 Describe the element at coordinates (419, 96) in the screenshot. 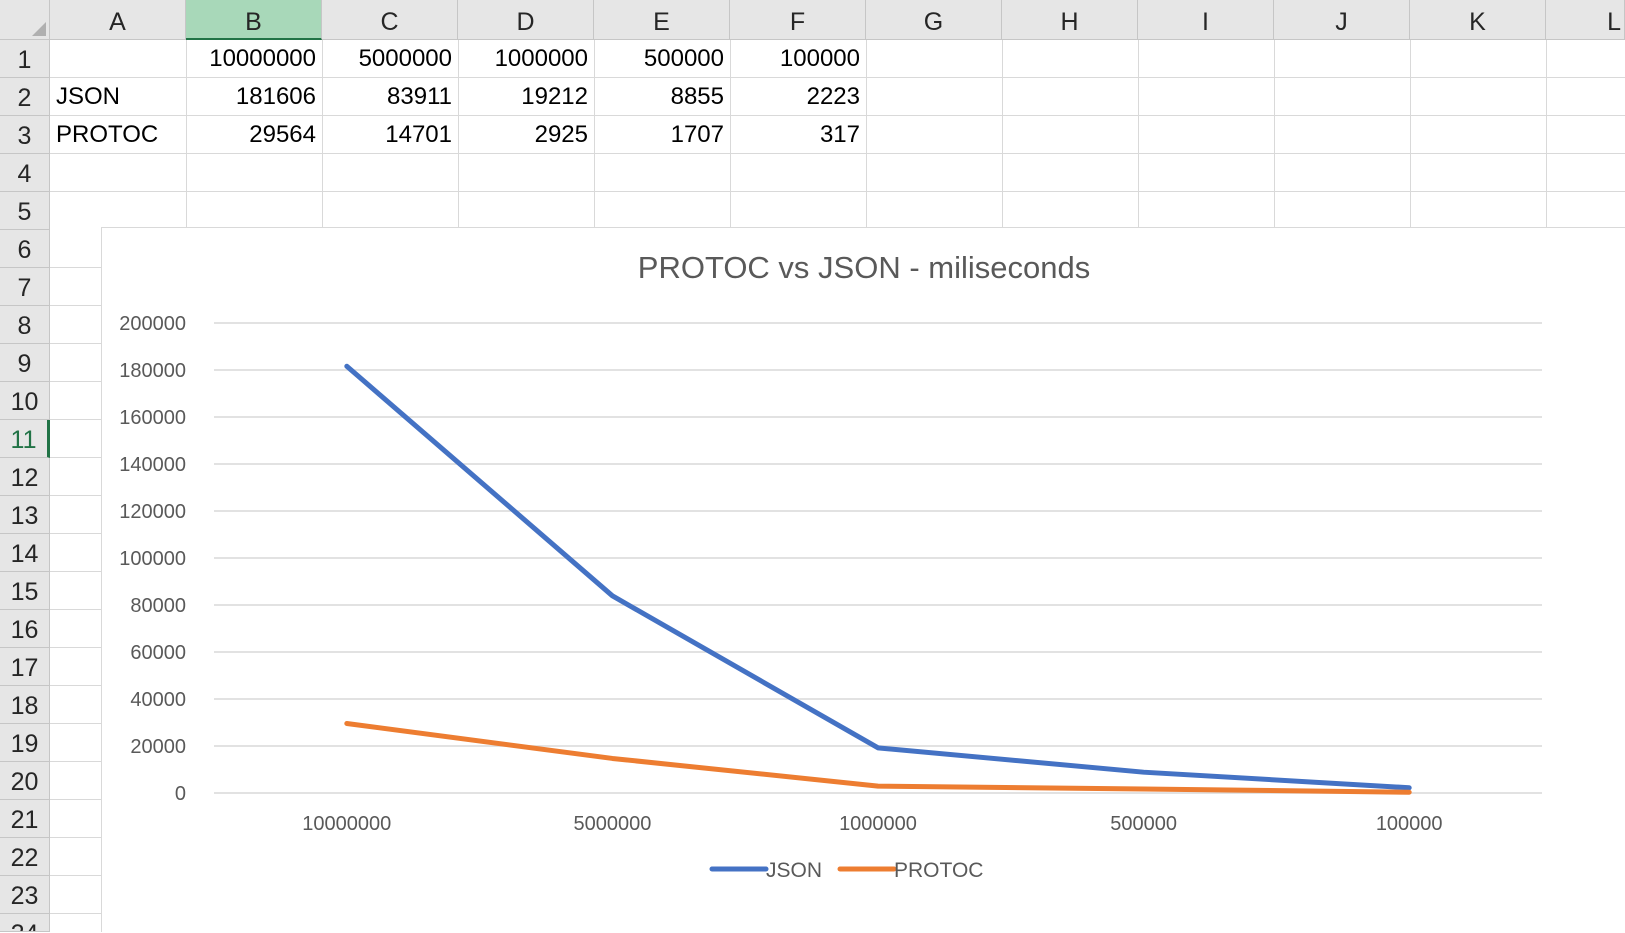

I see `cell-c2: 83911` at that location.